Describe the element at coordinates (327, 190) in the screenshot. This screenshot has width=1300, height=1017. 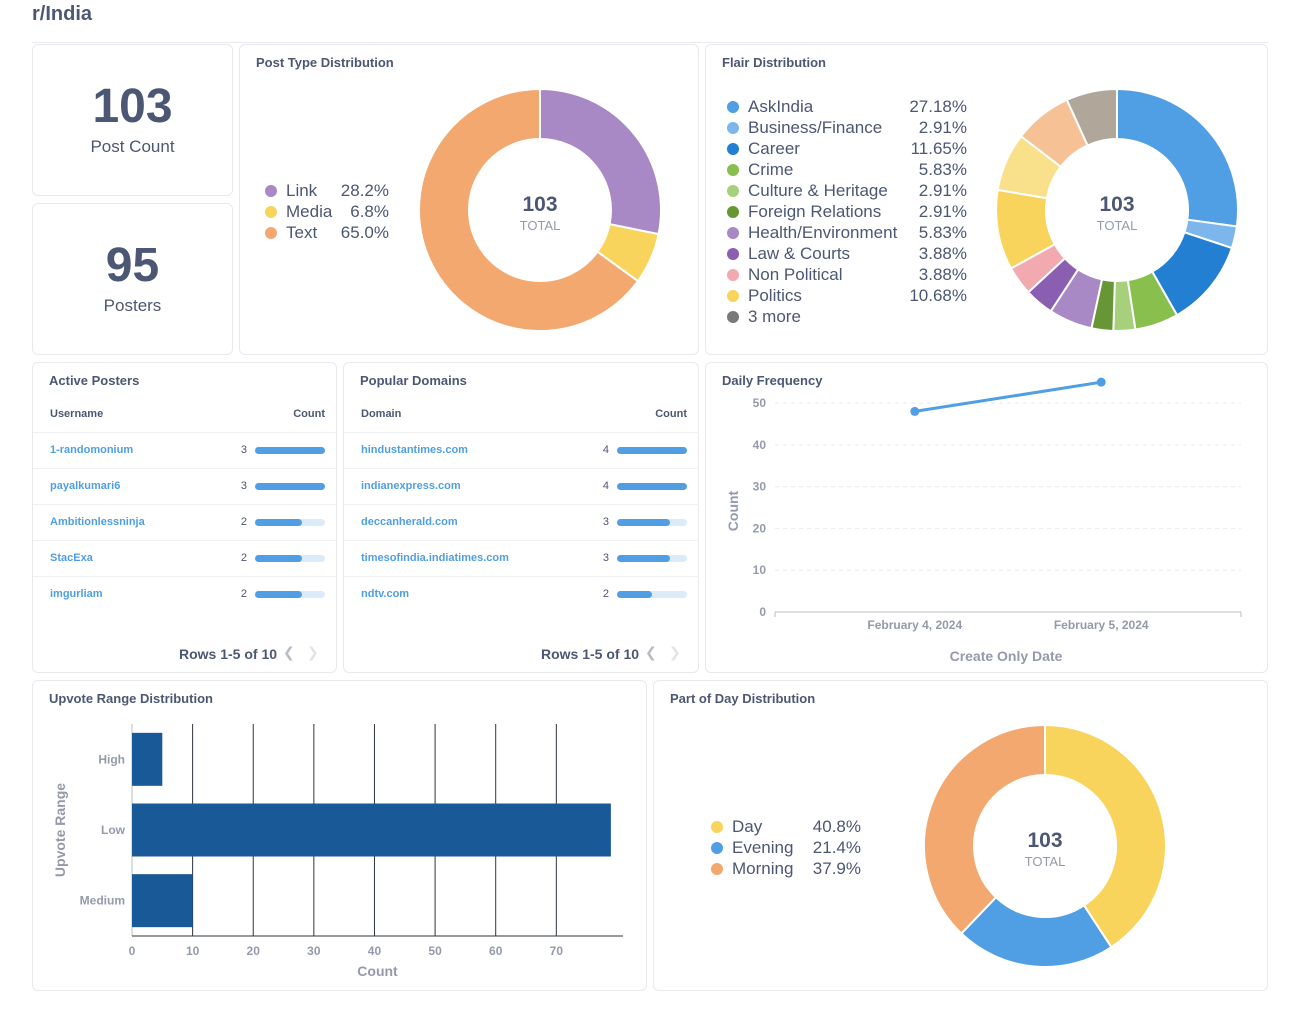
I see `legend-item-link: Link 28.2%` at that location.